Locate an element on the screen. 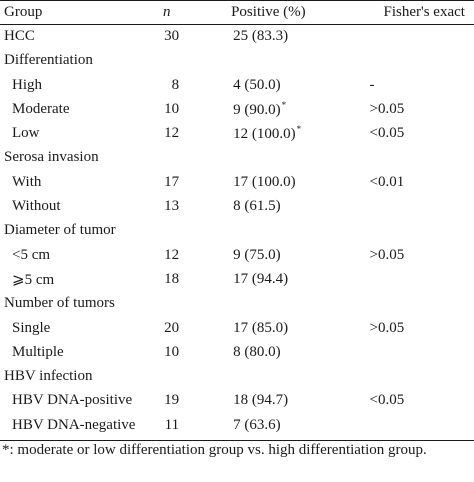  table-row: HBV infection is located at coordinates (237, 376).